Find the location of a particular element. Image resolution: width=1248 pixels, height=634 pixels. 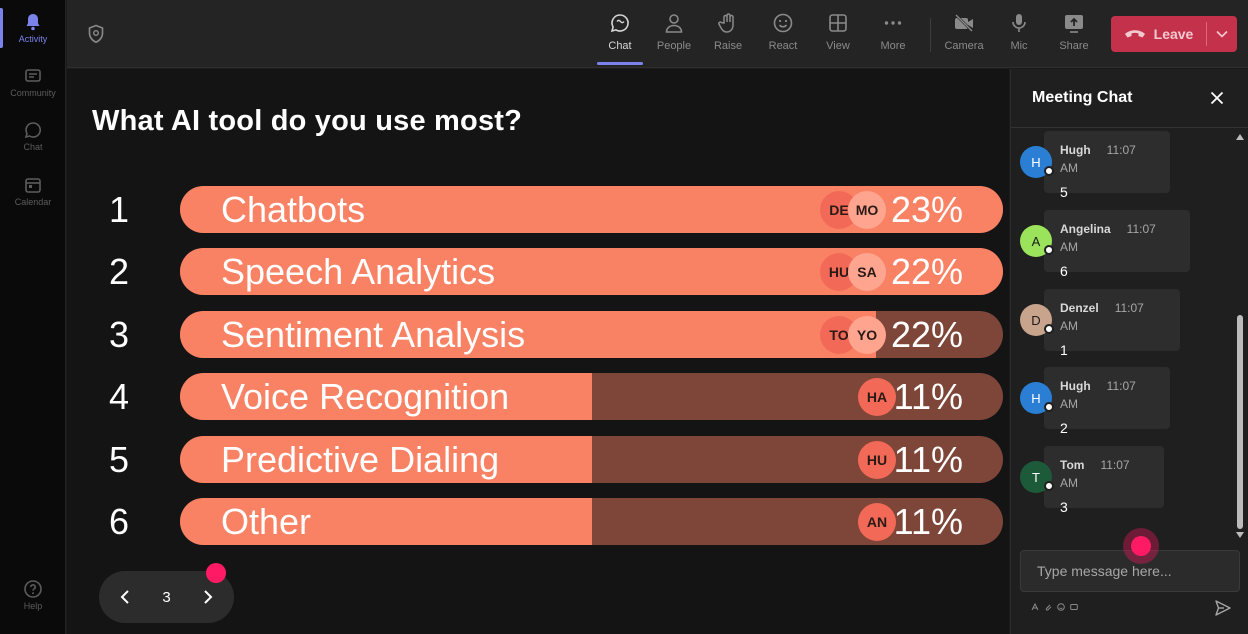

poll-option-row: 2 Speech Analytics 22% HU SA is located at coordinates (538, 272).